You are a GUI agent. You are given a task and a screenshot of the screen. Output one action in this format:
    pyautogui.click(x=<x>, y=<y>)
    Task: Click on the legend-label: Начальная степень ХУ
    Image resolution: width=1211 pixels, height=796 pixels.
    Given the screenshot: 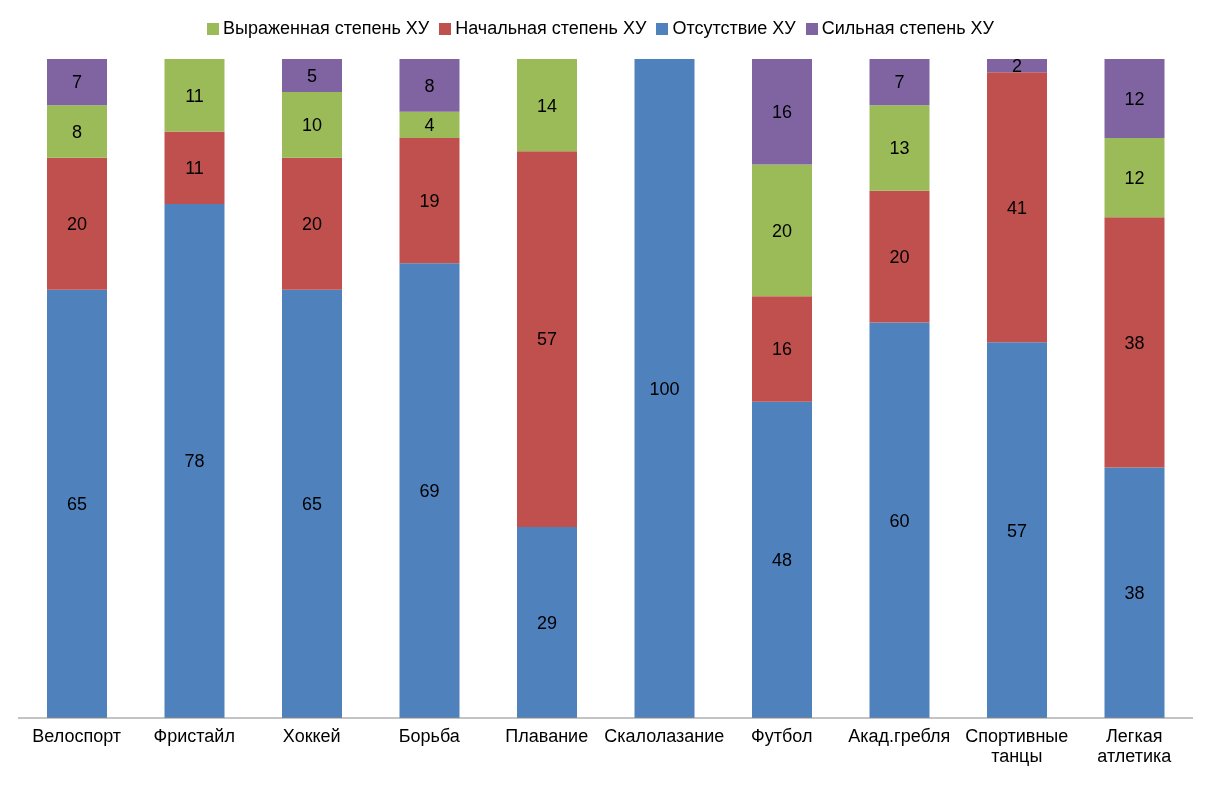 What is the action you would take?
    pyautogui.click(x=551, y=28)
    